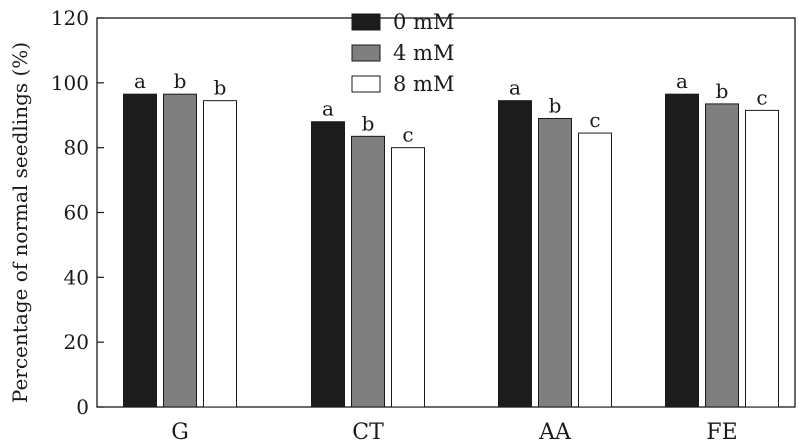  I want to click on y-tick-label: 80, so click(76, 148).